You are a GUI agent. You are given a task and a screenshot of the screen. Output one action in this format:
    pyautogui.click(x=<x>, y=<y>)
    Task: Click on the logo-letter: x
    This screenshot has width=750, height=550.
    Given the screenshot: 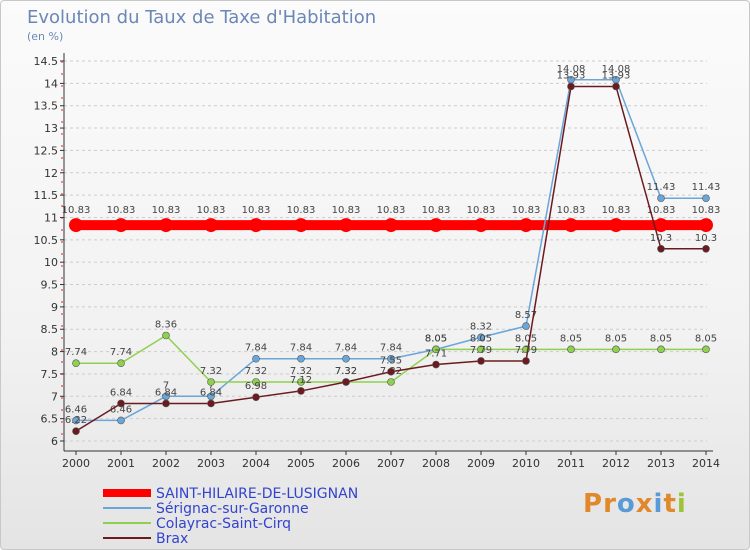 What is the action you would take?
    pyautogui.click(x=644, y=504)
    